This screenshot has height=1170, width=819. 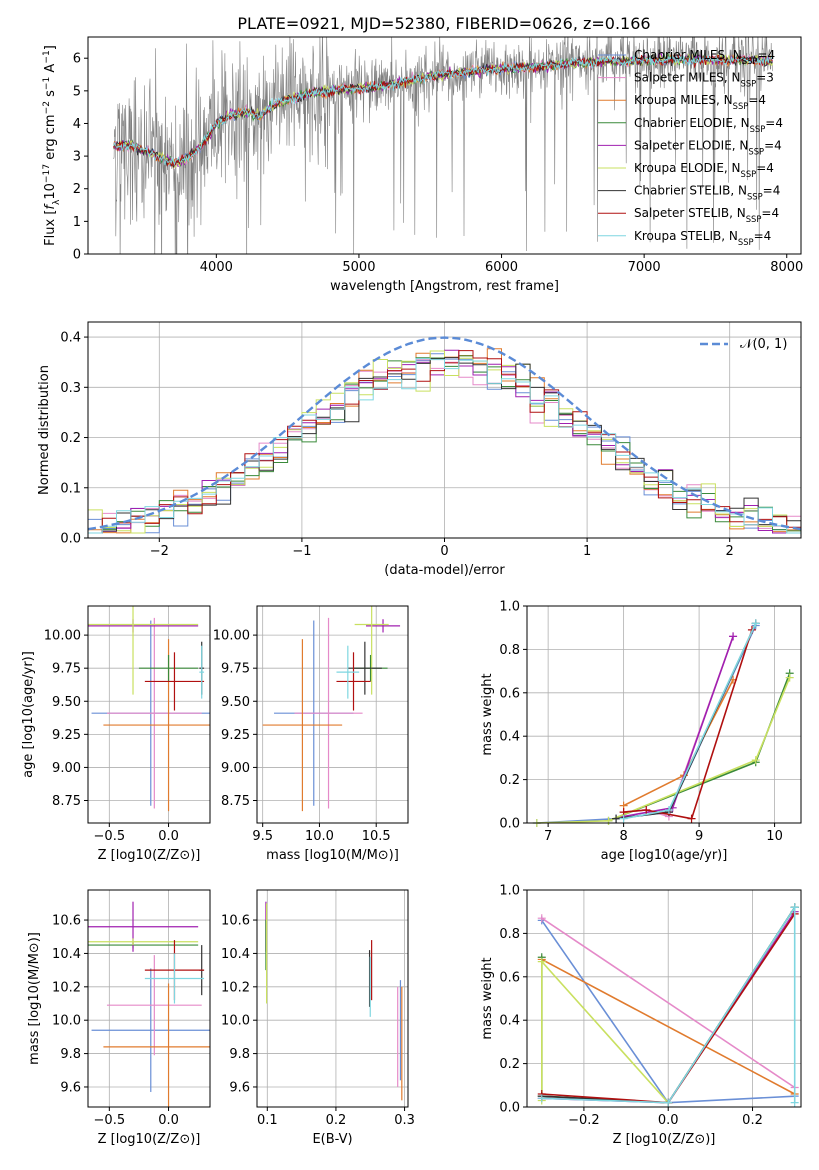 What do you see at coordinates (444, 286) in the screenshot?
I see `x-axis-label: wavelength [Angstrom, rest frame]` at bounding box center [444, 286].